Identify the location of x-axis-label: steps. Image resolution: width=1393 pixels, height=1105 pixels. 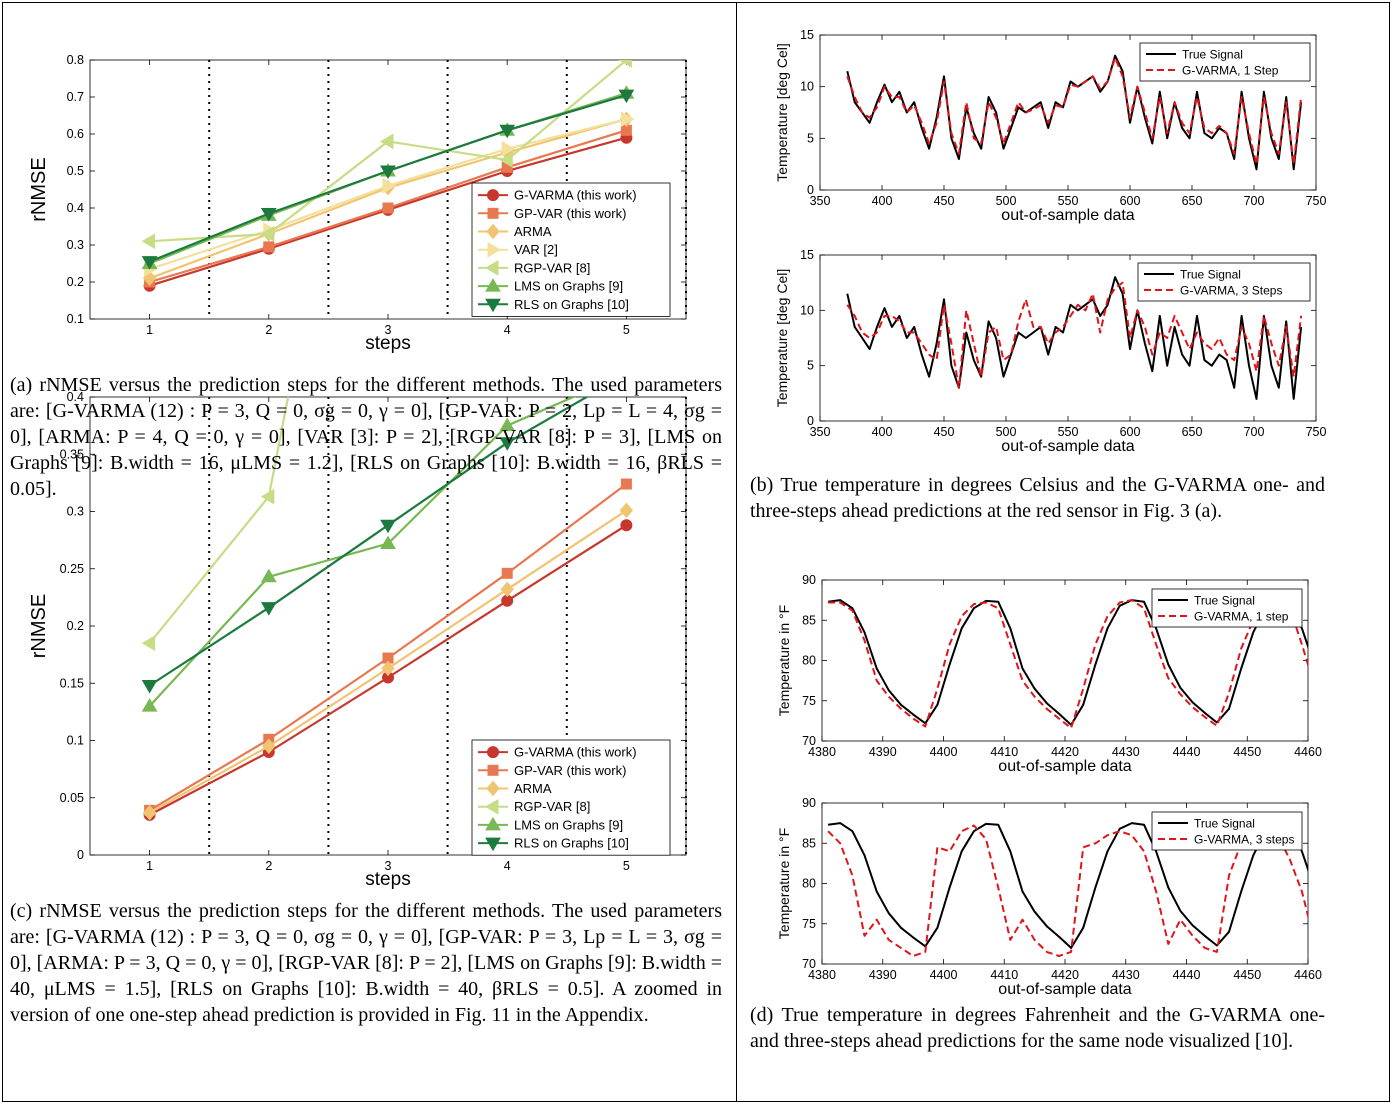
(387, 343).